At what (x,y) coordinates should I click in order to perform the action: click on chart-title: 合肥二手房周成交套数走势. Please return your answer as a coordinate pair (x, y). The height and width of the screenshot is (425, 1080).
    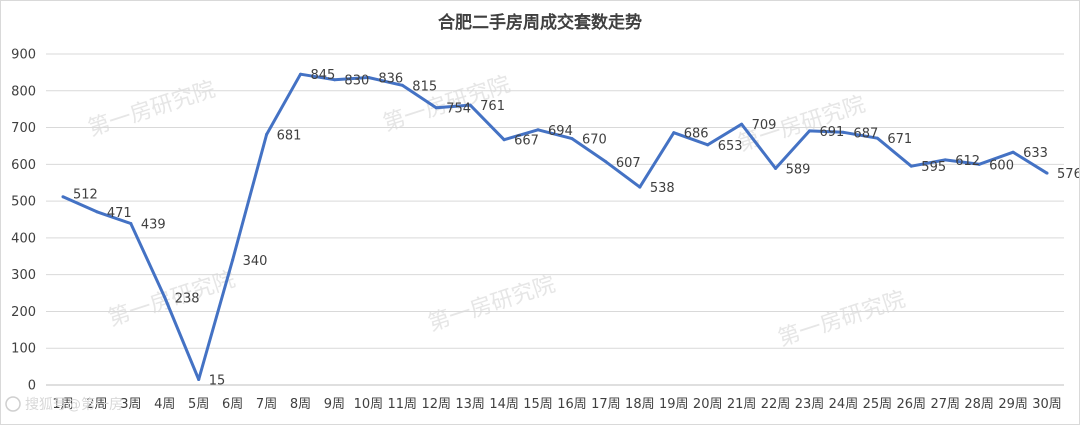
    Looking at the image, I should click on (540, 22).